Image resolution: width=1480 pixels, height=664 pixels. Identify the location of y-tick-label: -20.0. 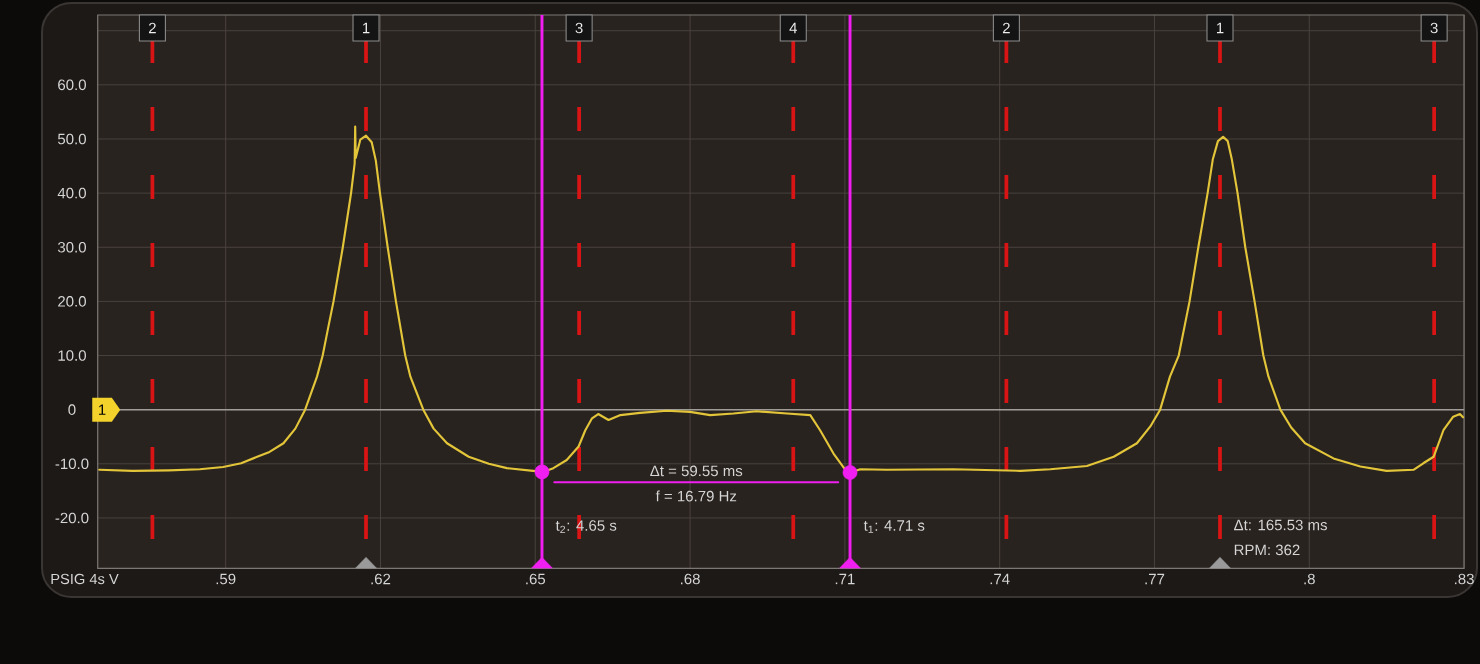
(72, 518).